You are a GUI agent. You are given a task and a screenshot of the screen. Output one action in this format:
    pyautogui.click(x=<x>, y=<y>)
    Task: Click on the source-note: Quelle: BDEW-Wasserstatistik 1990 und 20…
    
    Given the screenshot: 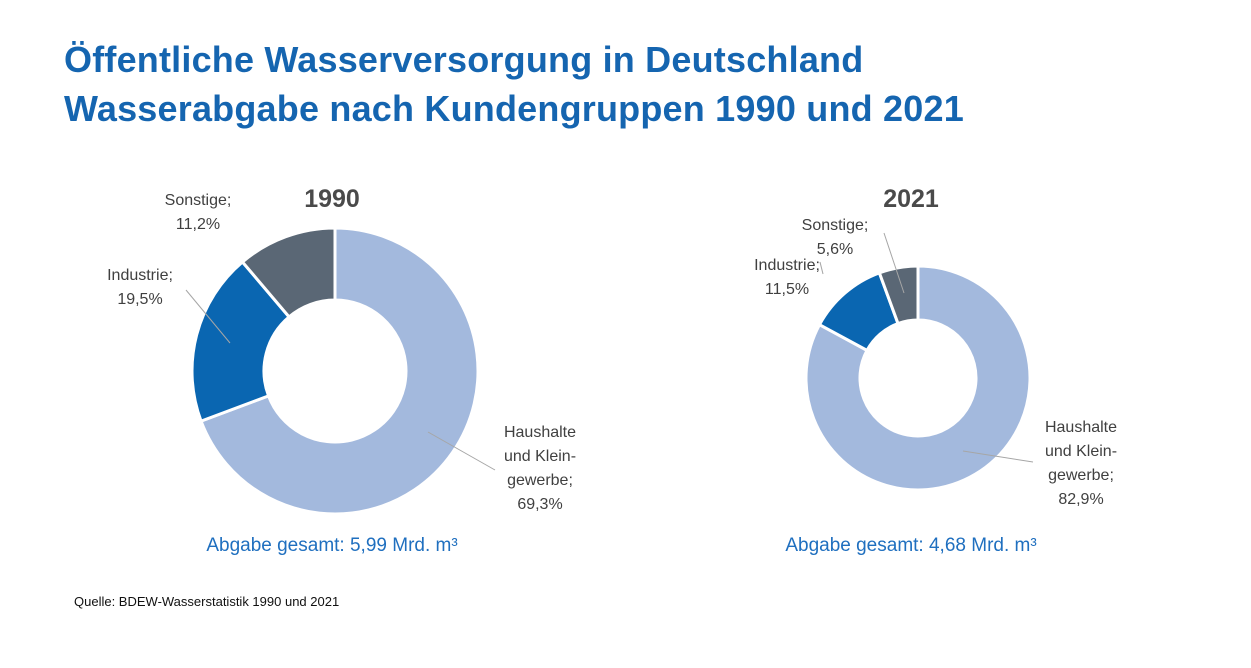 What is the action you would take?
    pyautogui.click(x=207, y=601)
    